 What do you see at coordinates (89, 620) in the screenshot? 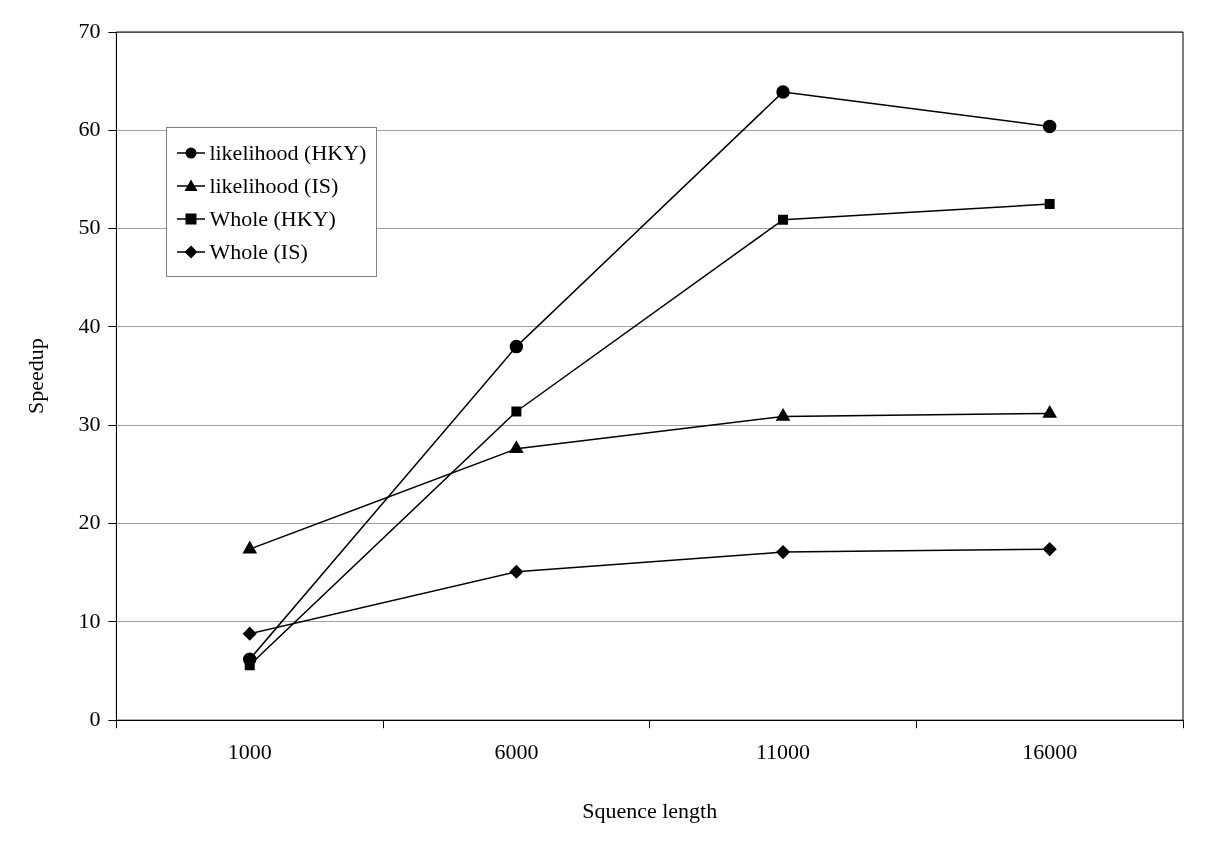
I see `y-tick-label: 10` at bounding box center [89, 620].